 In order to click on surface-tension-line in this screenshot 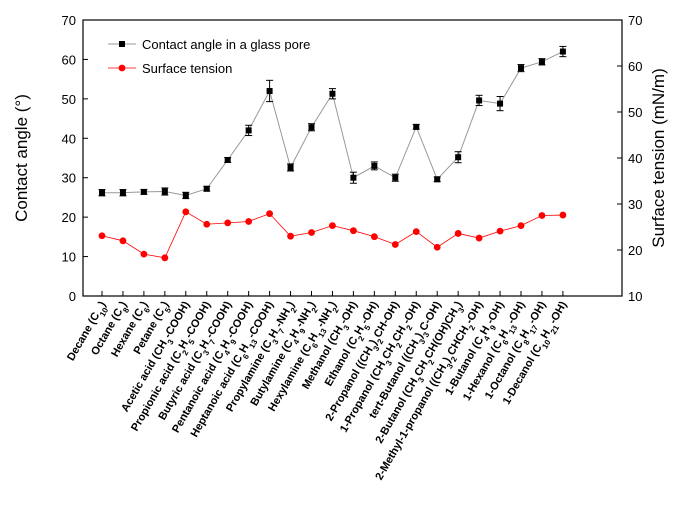, I will do `click(332, 235)`.